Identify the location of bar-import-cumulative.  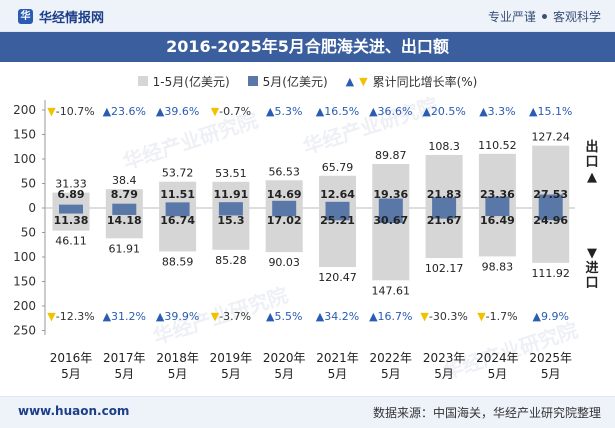
(71, 219).